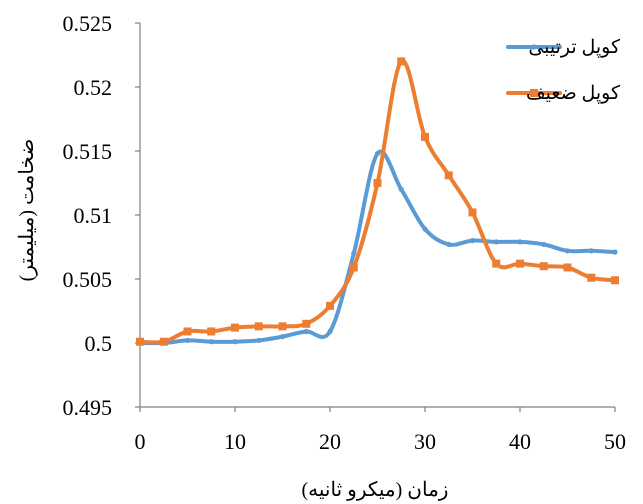  I want to click on legend-label: کوپل ضعیف, so click(573, 93).